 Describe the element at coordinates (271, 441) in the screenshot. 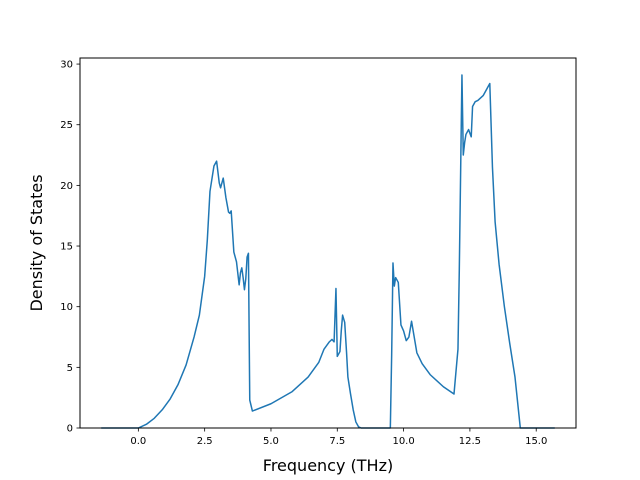

I see `x-tick-label: 5.0` at that location.